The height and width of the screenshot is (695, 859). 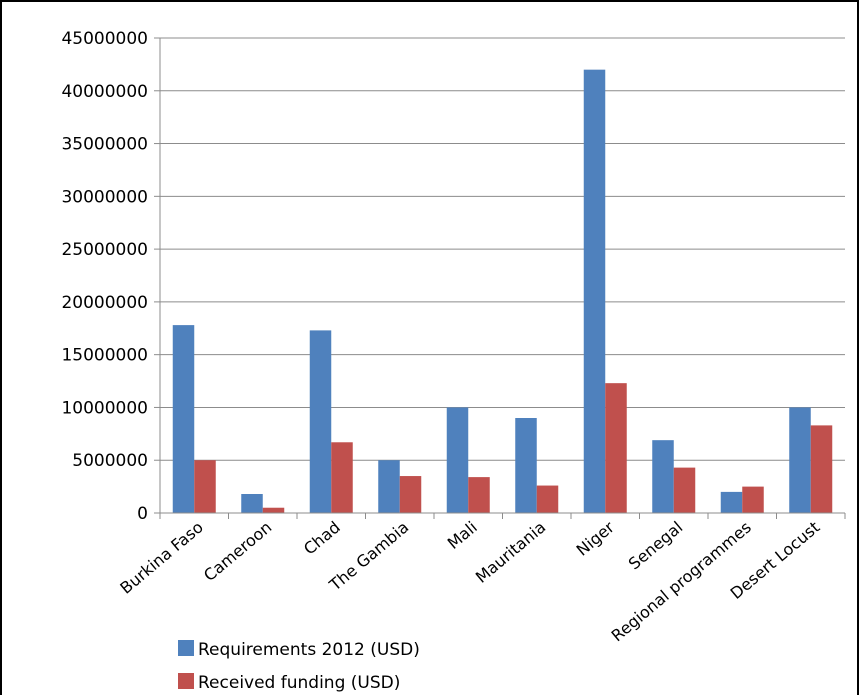 What do you see at coordinates (594, 291) in the screenshot?
I see `bar-requirements-niger` at bounding box center [594, 291].